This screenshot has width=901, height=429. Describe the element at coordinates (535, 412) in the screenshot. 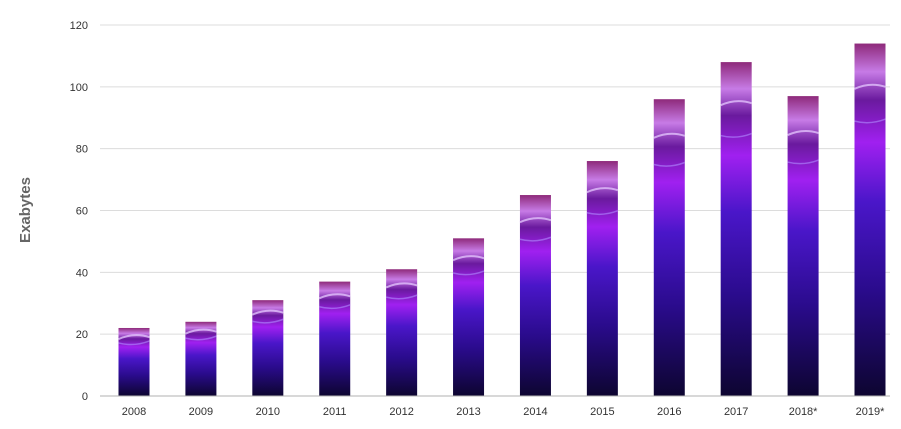

I see `x-tick-label: 2014` at that location.